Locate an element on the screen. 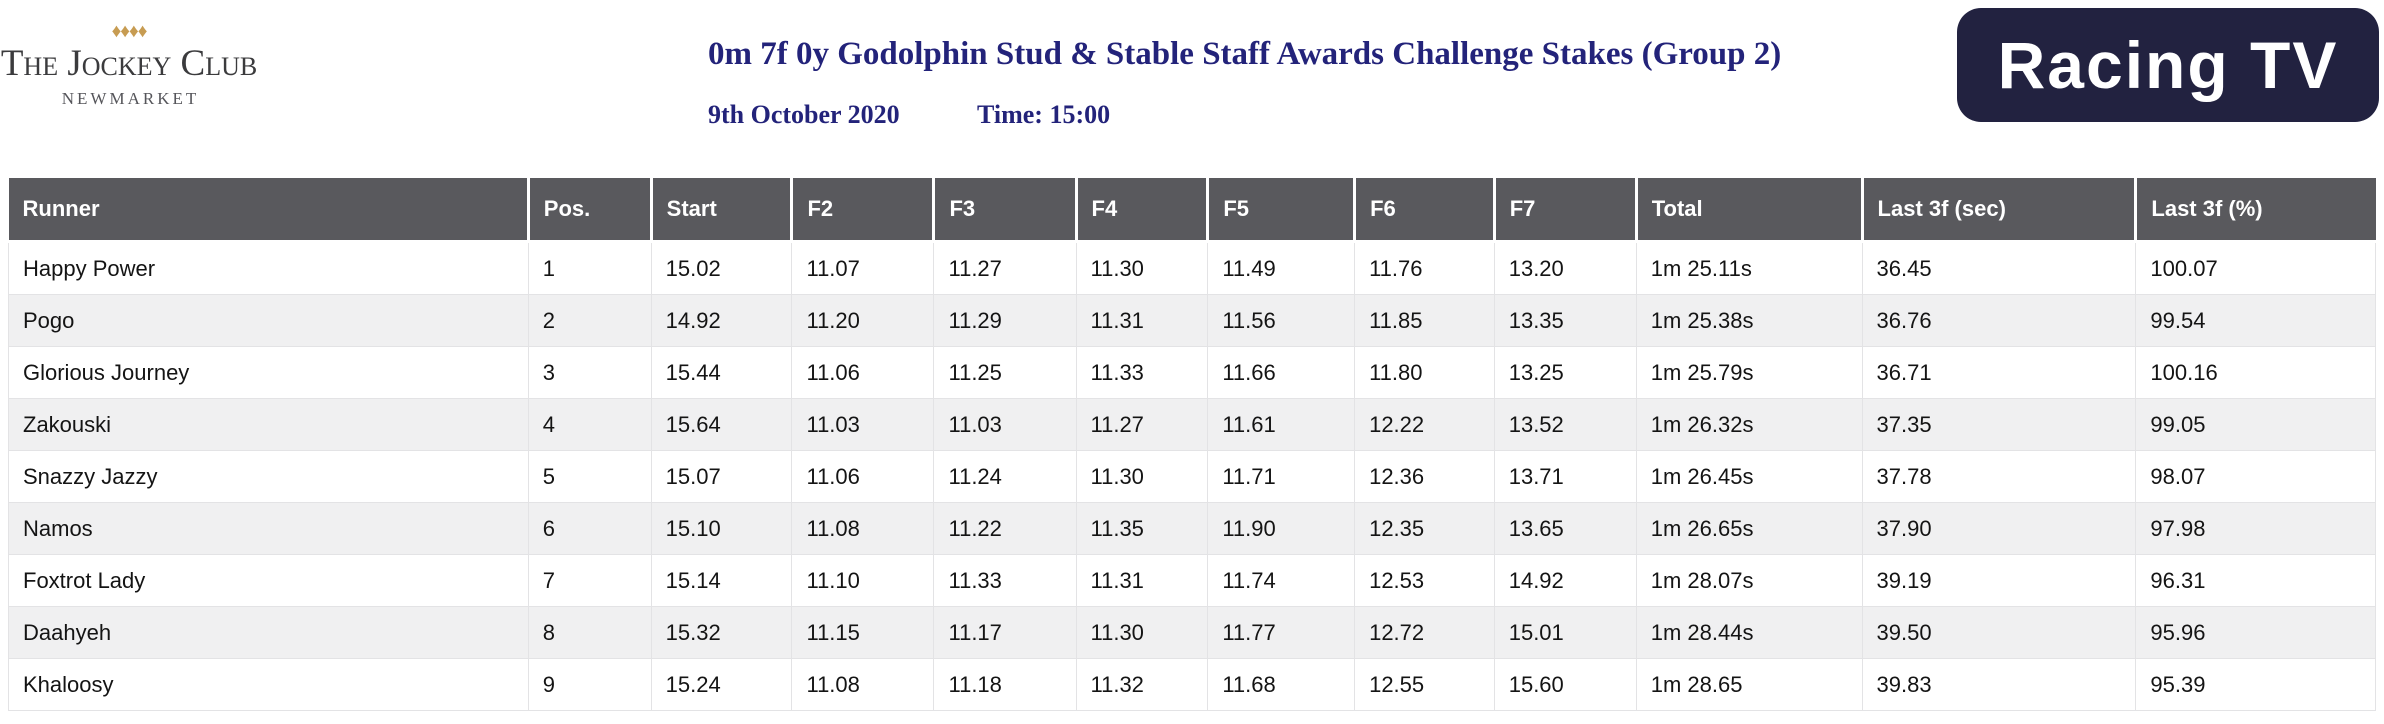 Image resolution: width=2384 pixels, height=724 pixels. cell-f5: 11.90 is located at coordinates (1281, 528).